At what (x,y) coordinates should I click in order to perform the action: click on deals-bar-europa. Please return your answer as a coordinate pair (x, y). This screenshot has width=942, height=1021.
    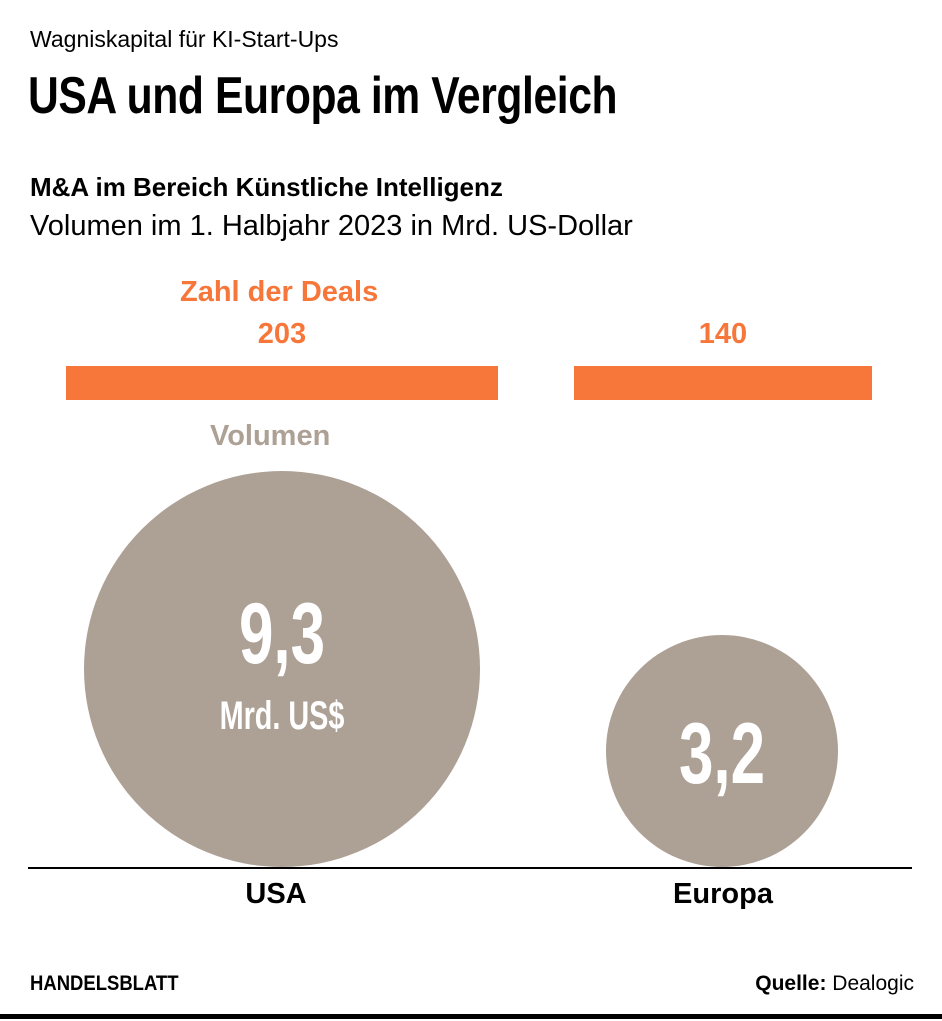
    Looking at the image, I should click on (723, 383).